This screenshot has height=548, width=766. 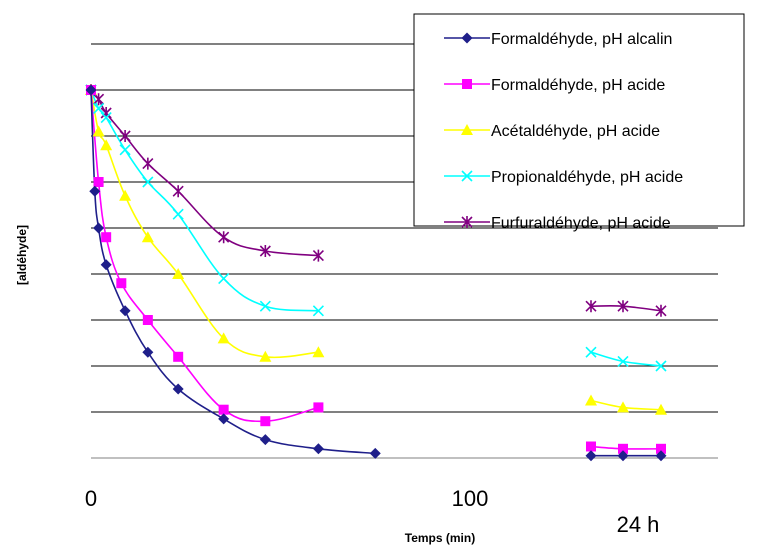 What do you see at coordinates (638, 524) in the screenshot?
I see `x-tick-label-24h: 24 h` at bounding box center [638, 524].